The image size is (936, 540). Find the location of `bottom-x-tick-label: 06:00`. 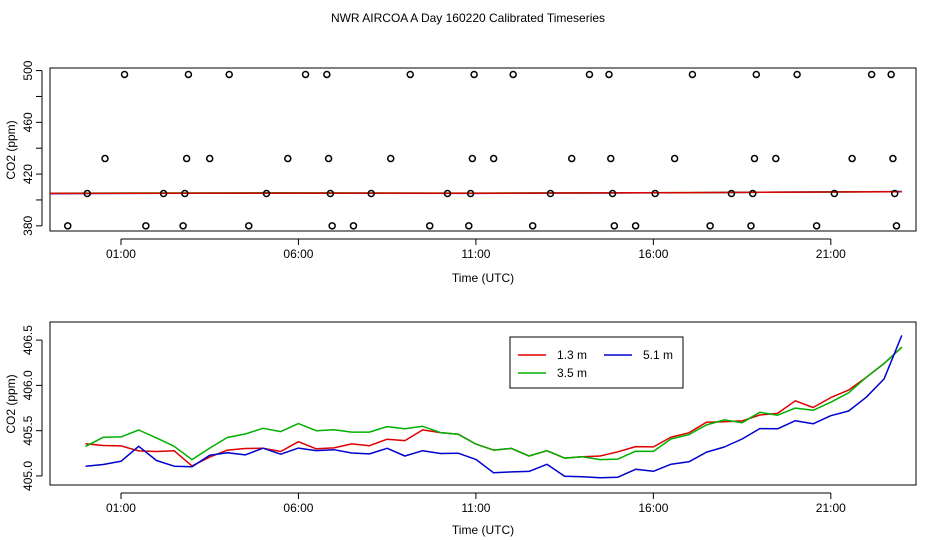

bottom-x-tick-label: 06:00 is located at coordinates (298, 508).